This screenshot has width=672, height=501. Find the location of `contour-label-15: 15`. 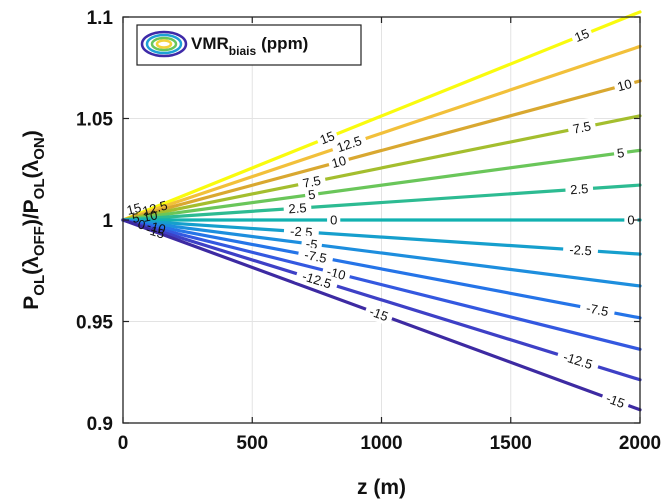

contour-label-15: 15 is located at coordinates (582, 35).